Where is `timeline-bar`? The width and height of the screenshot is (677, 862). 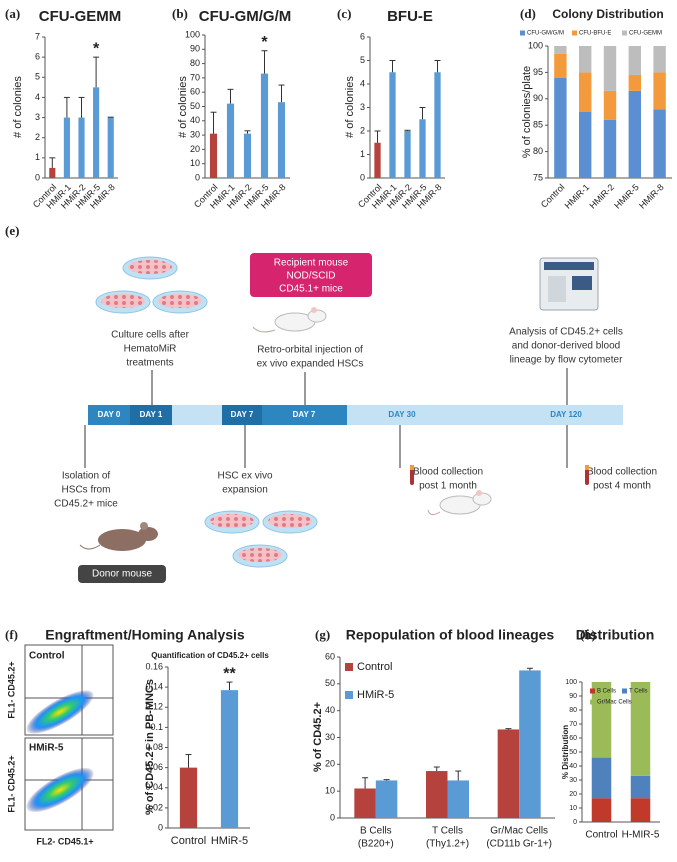 timeline-bar is located at coordinates (355, 415).